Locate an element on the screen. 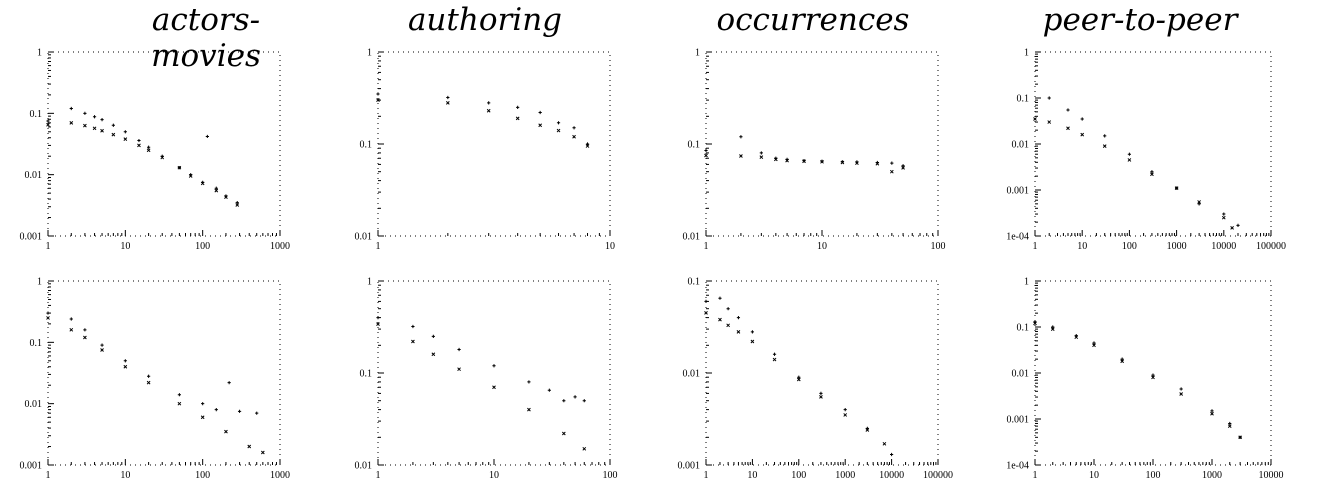 Image resolution: width=1329 pixels, height=484 pixels. panel-authoring-row-1: 1 10 0.01 0.1 1 is located at coordinates (485, 150).